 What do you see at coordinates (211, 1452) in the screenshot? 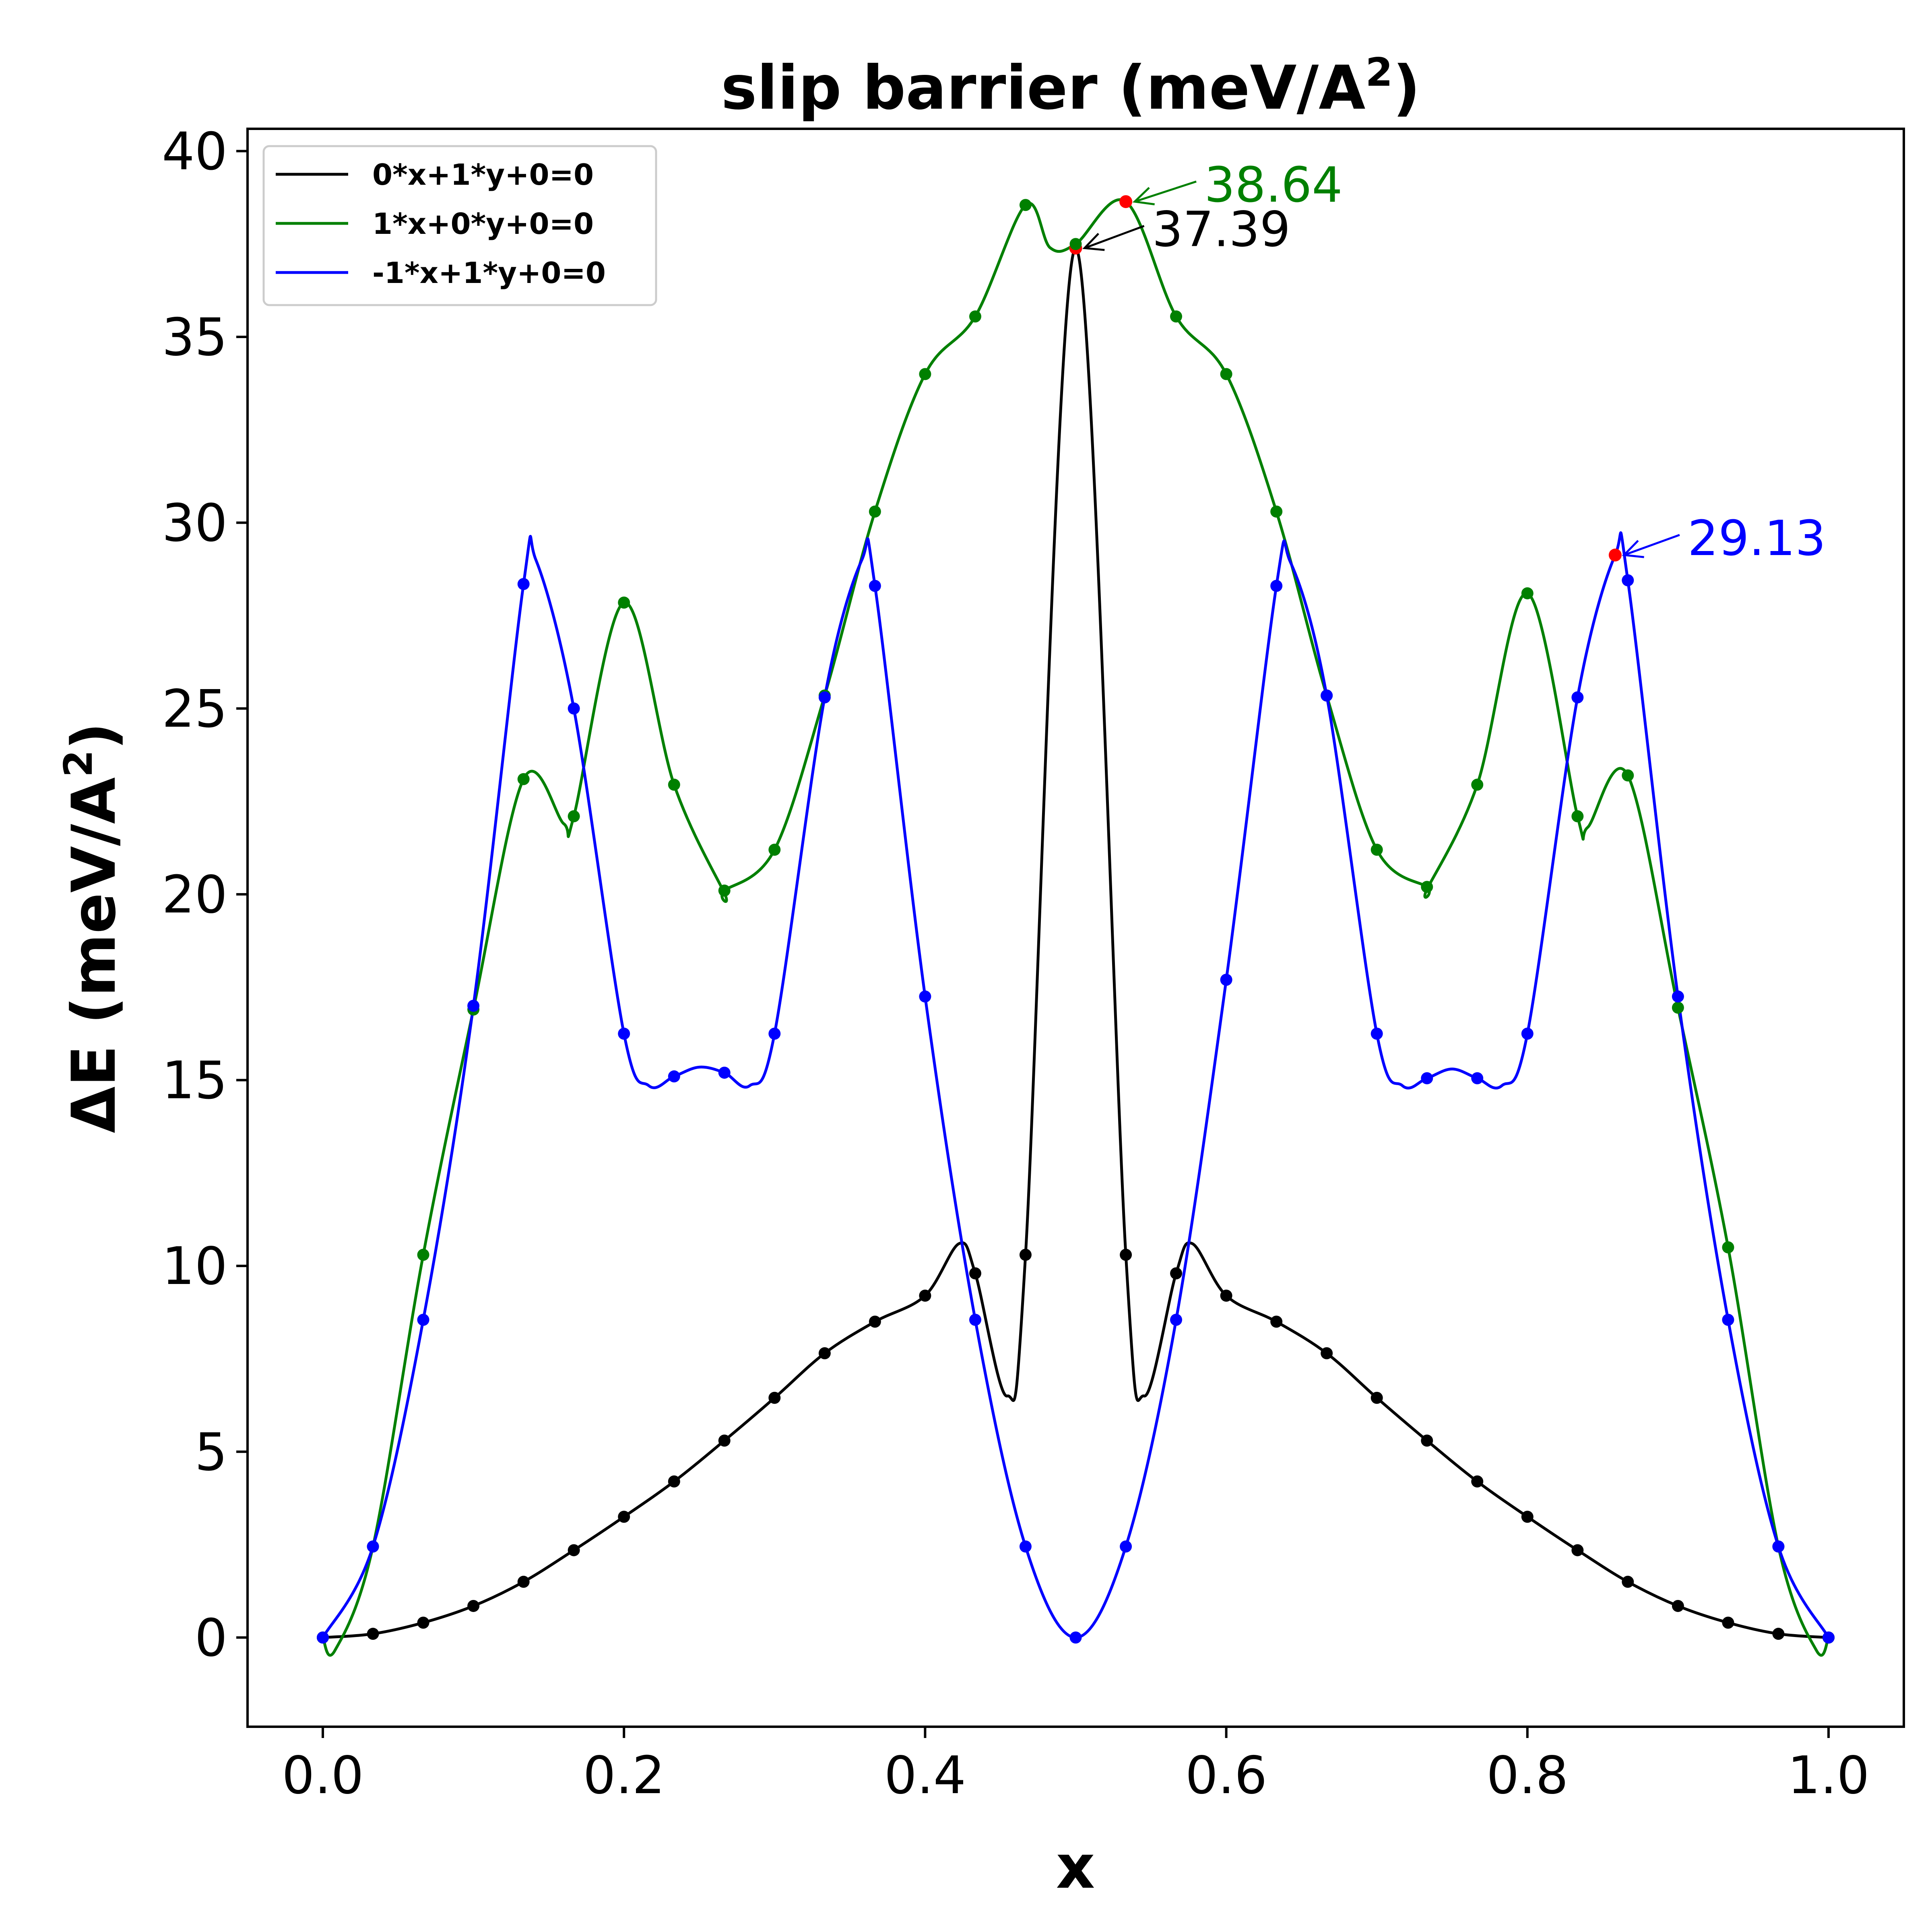
I see `y-tick-label: 5` at bounding box center [211, 1452].